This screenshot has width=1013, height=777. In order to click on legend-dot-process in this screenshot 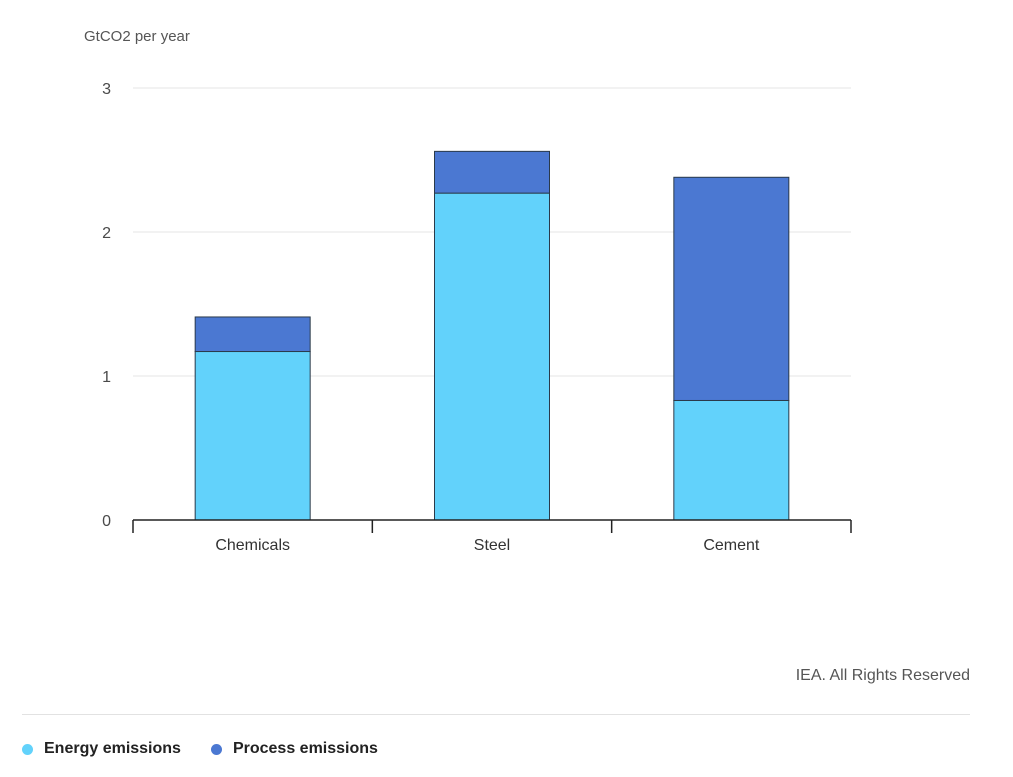, I will do `click(216, 749)`.